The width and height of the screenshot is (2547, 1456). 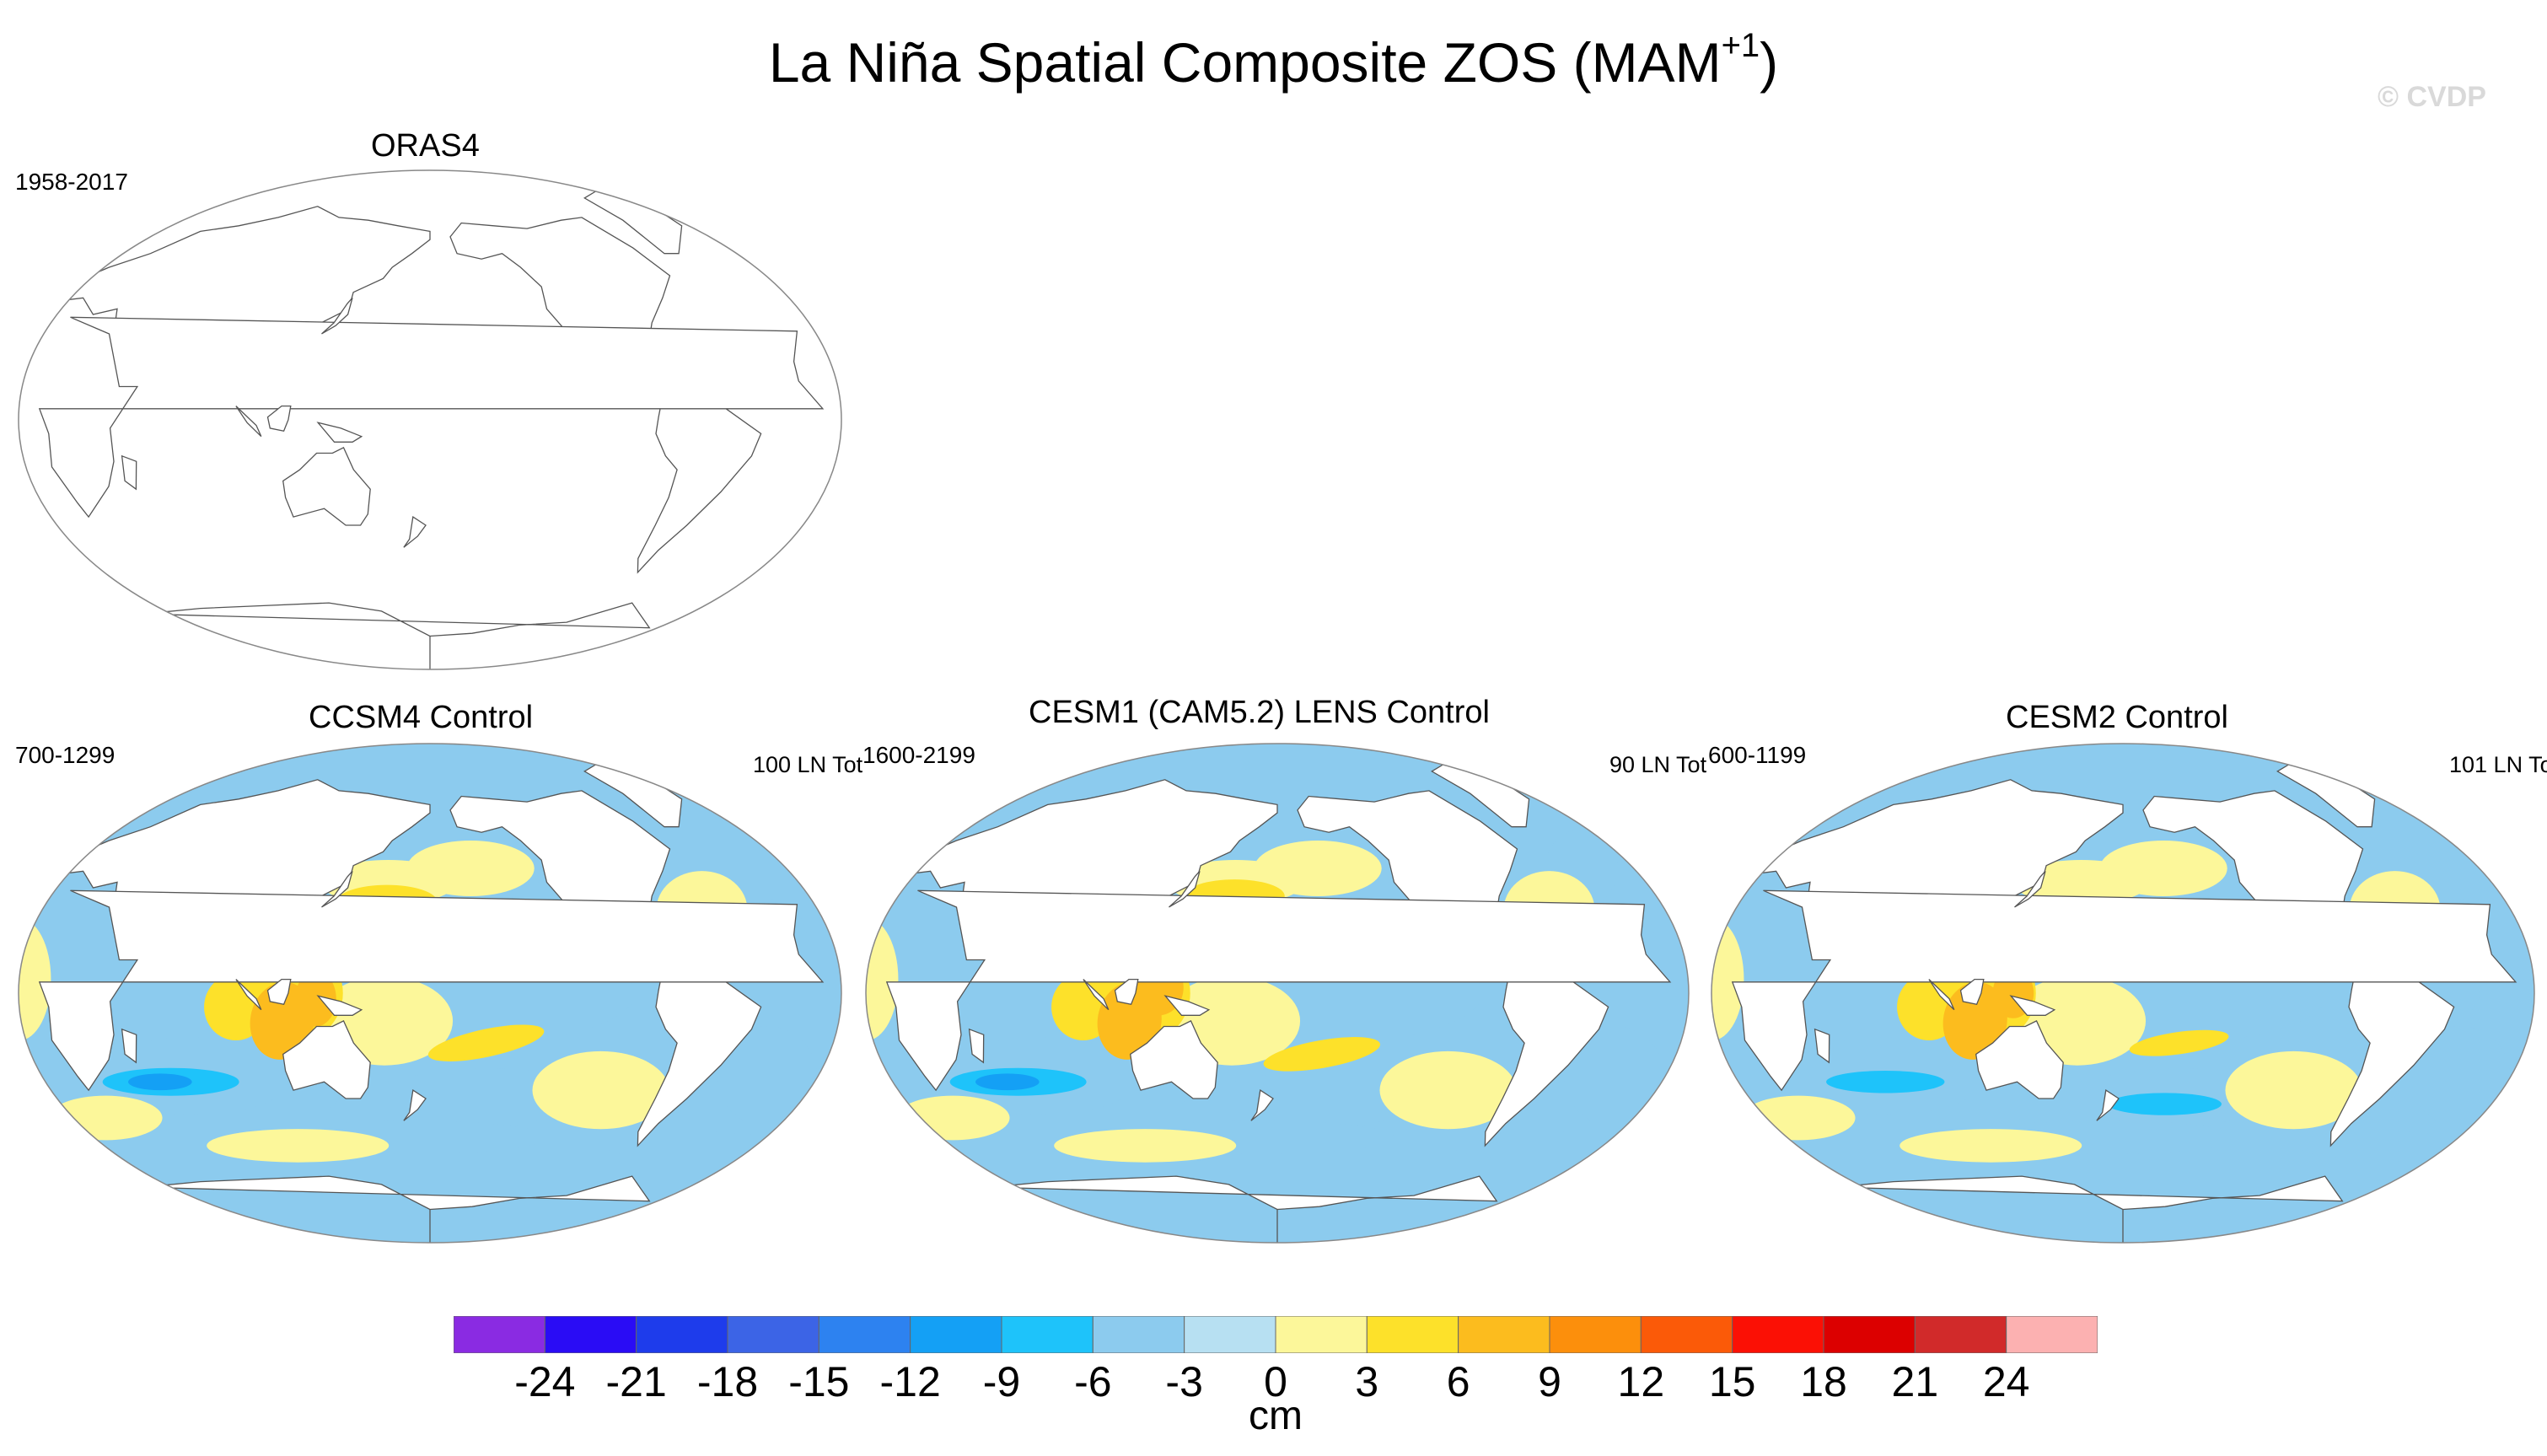 What do you see at coordinates (1275, 1381) in the screenshot?
I see `colorbar-tick-label: 0` at bounding box center [1275, 1381].